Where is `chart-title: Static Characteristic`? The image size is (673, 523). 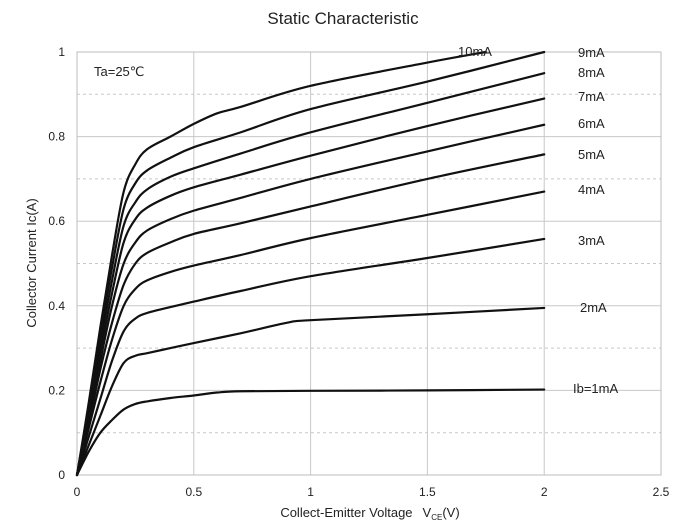
chart-title: Static Characteristic is located at coordinates (343, 18).